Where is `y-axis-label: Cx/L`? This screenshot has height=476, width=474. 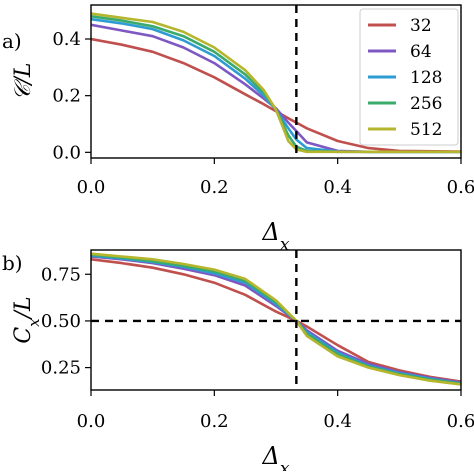
y-axis-label: Cx/L is located at coordinates (27, 319).